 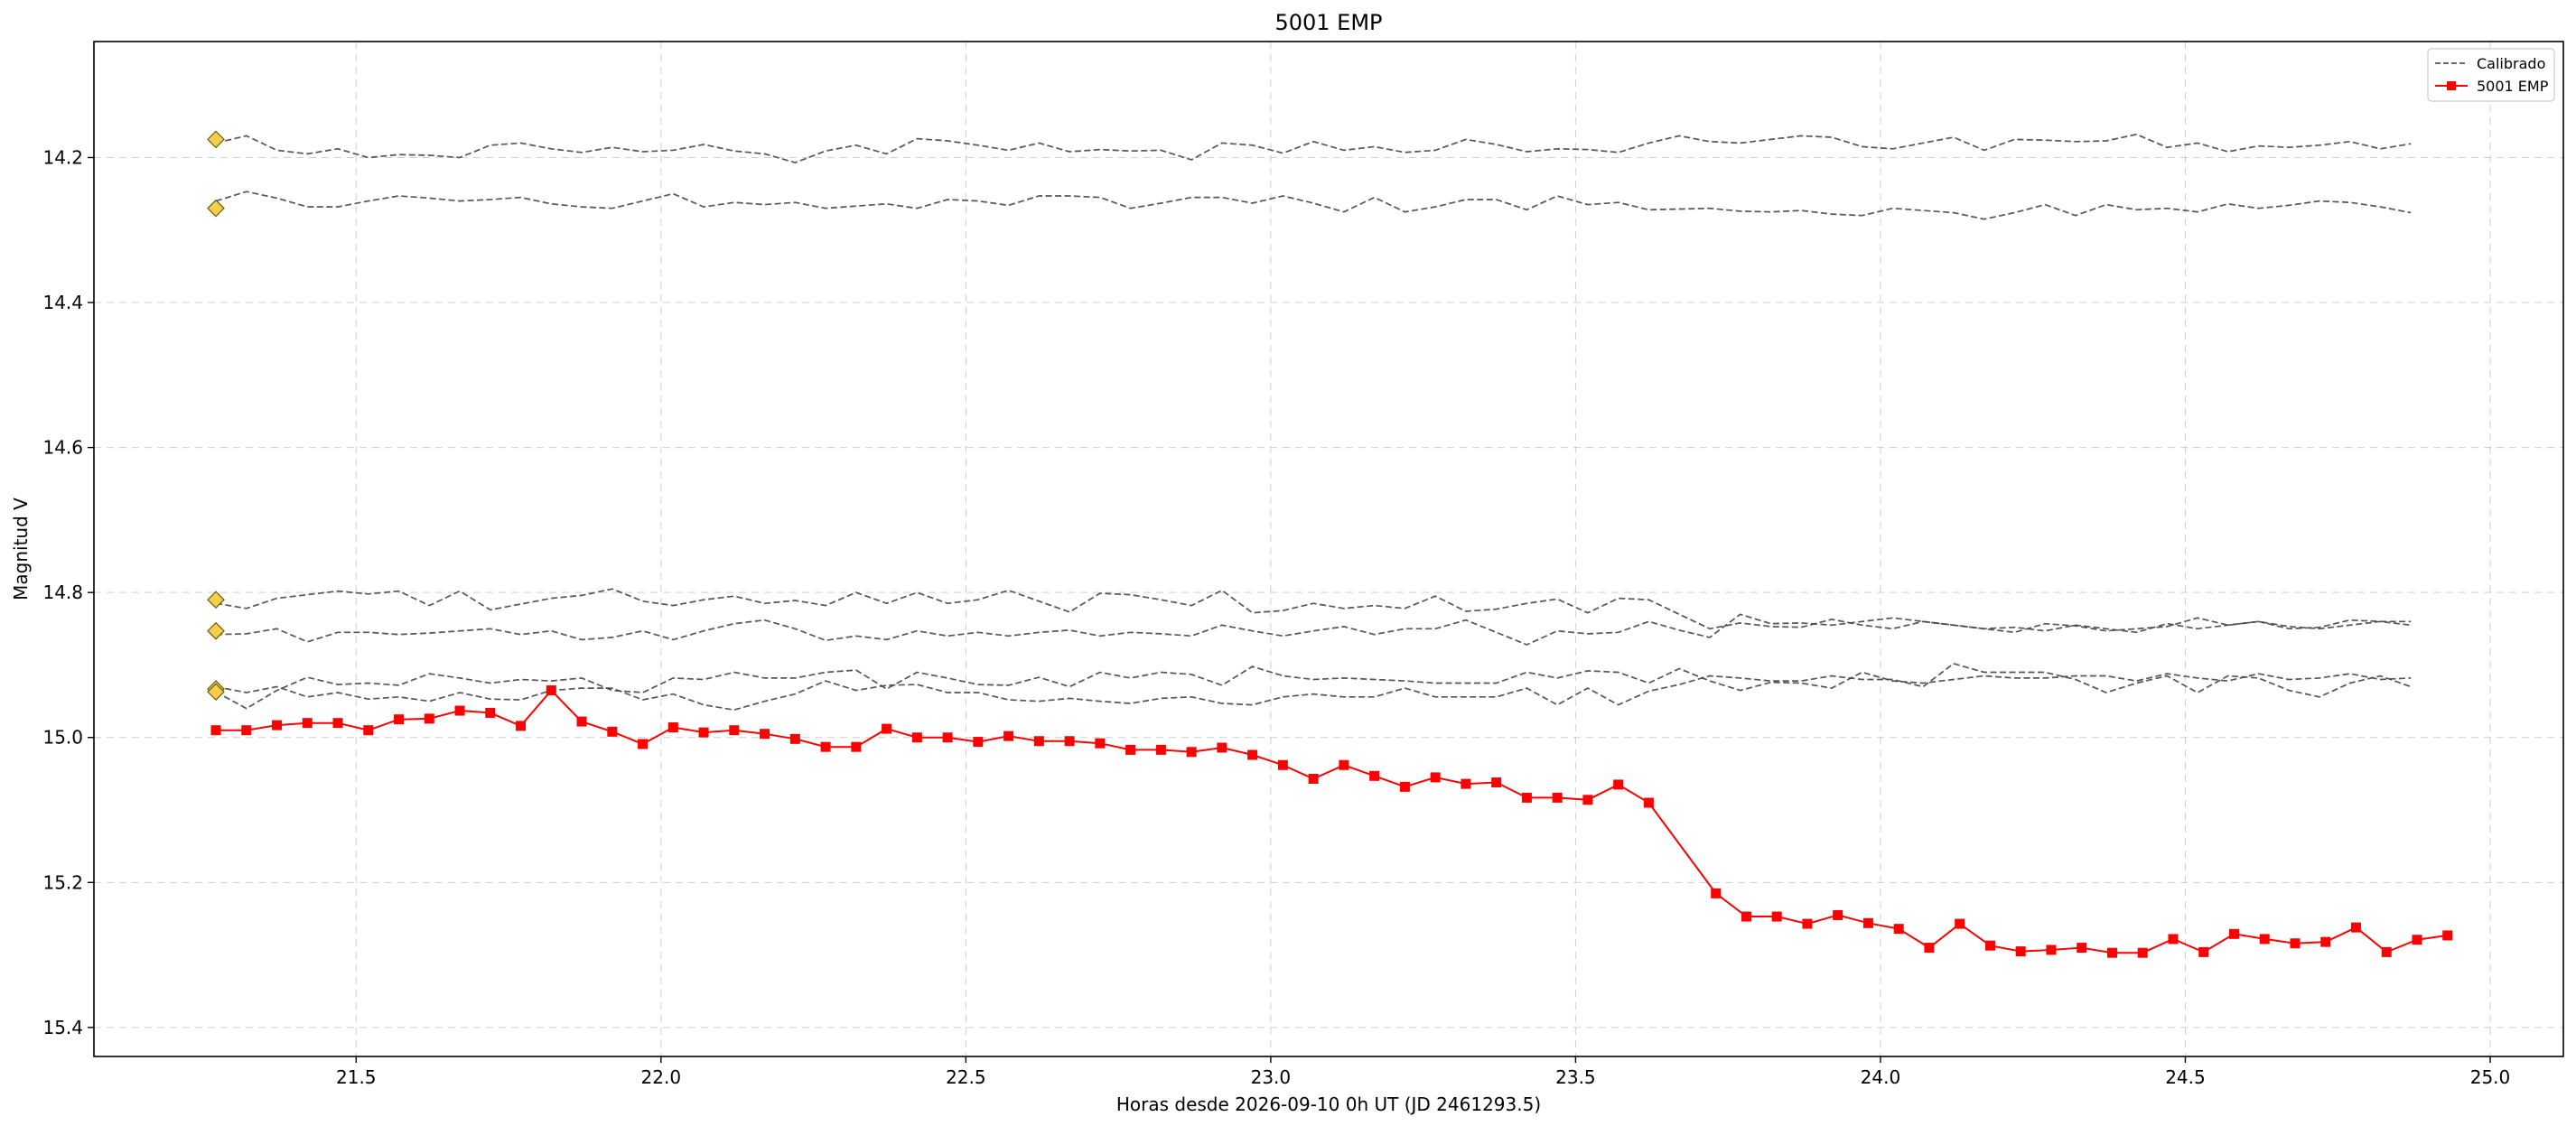 I want to click on legend-target-label: 5001 EMP, so click(x=2513, y=87).